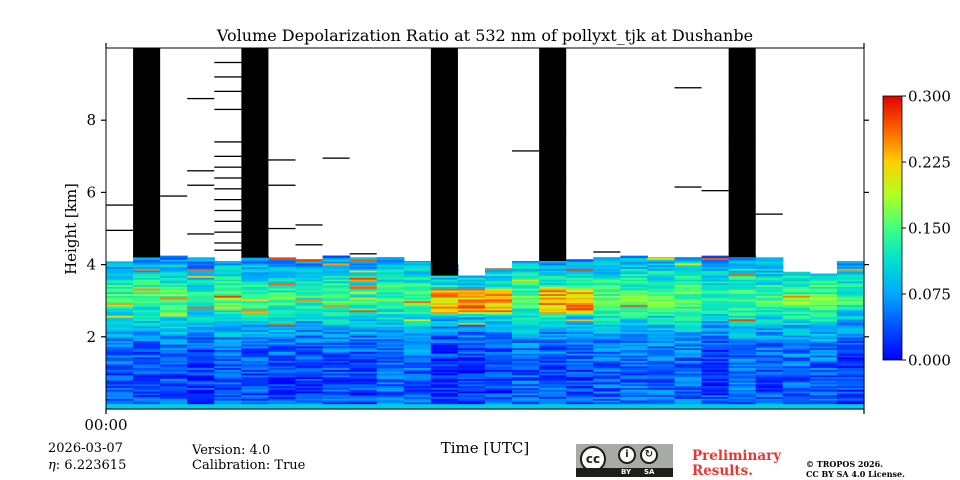 The image size is (960, 480). What do you see at coordinates (624, 472) in the screenshot?
I see `cc-label-bar` at bounding box center [624, 472].